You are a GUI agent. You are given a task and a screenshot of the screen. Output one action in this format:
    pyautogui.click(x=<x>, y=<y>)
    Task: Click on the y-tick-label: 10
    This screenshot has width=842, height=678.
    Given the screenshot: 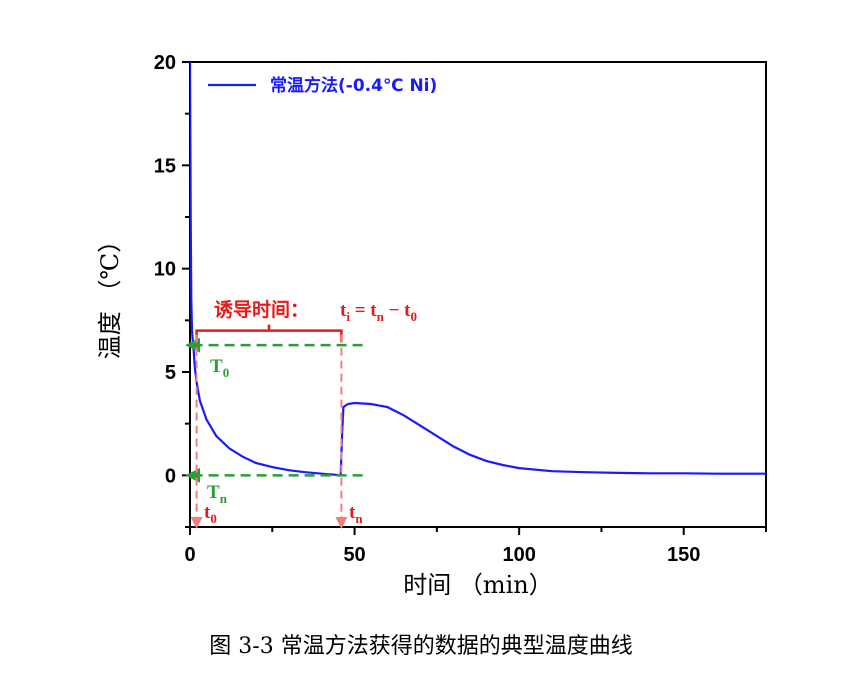 What is the action you would take?
    pyautogui.click(x=165, y=270)
    